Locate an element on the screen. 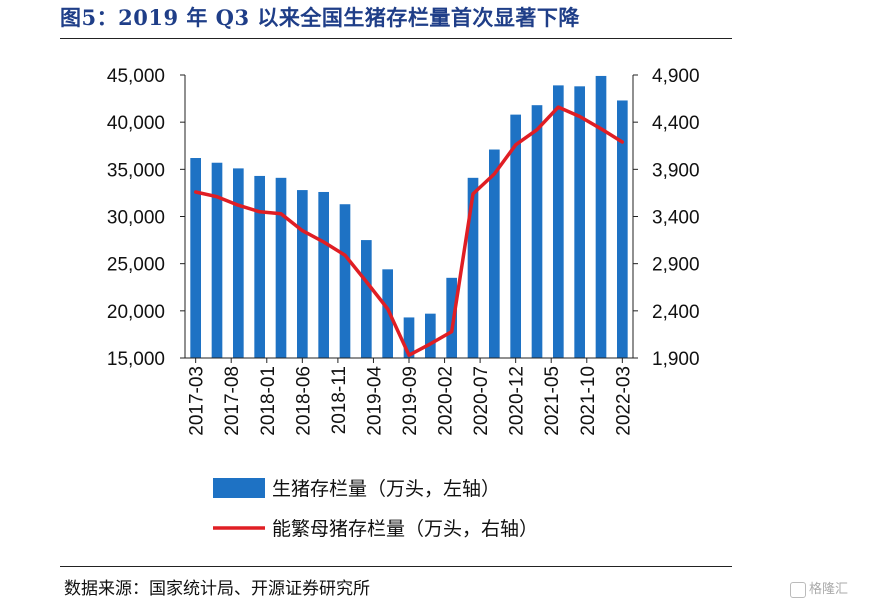  x-tick-label: 2021-10 is located at coordinates (588, 401).